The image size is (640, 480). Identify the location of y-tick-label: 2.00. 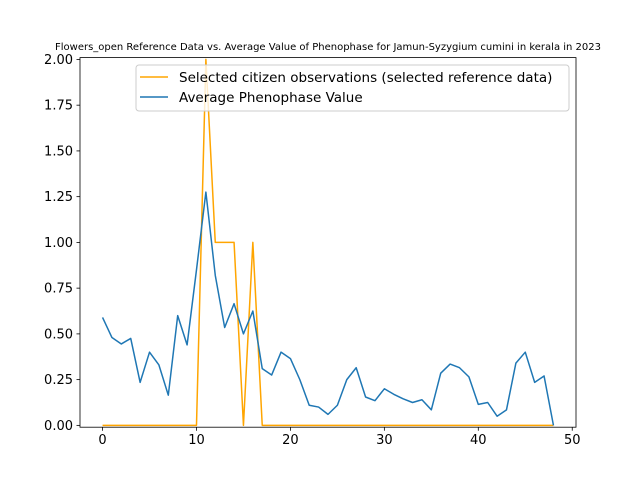
(58, 60).